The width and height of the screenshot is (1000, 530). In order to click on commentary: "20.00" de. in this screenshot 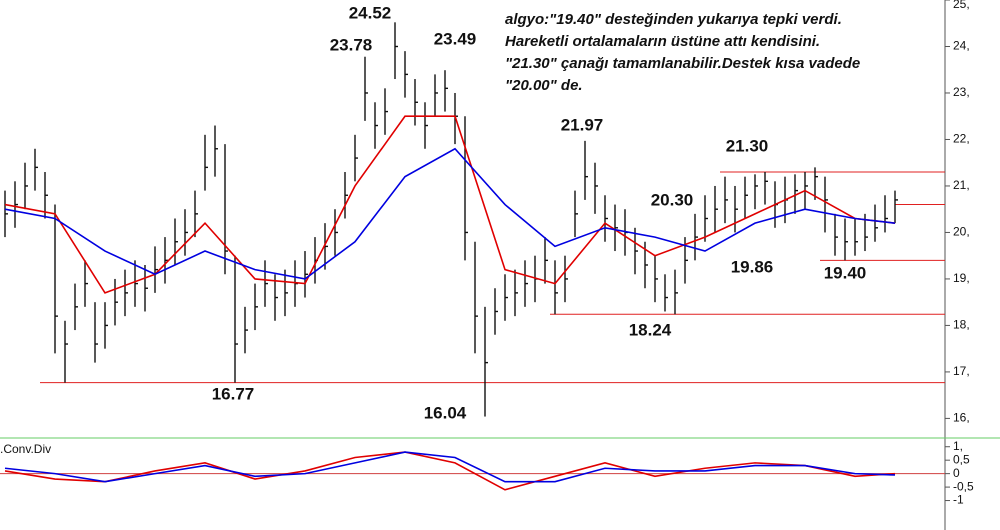, I will do `click(544, 85)`.